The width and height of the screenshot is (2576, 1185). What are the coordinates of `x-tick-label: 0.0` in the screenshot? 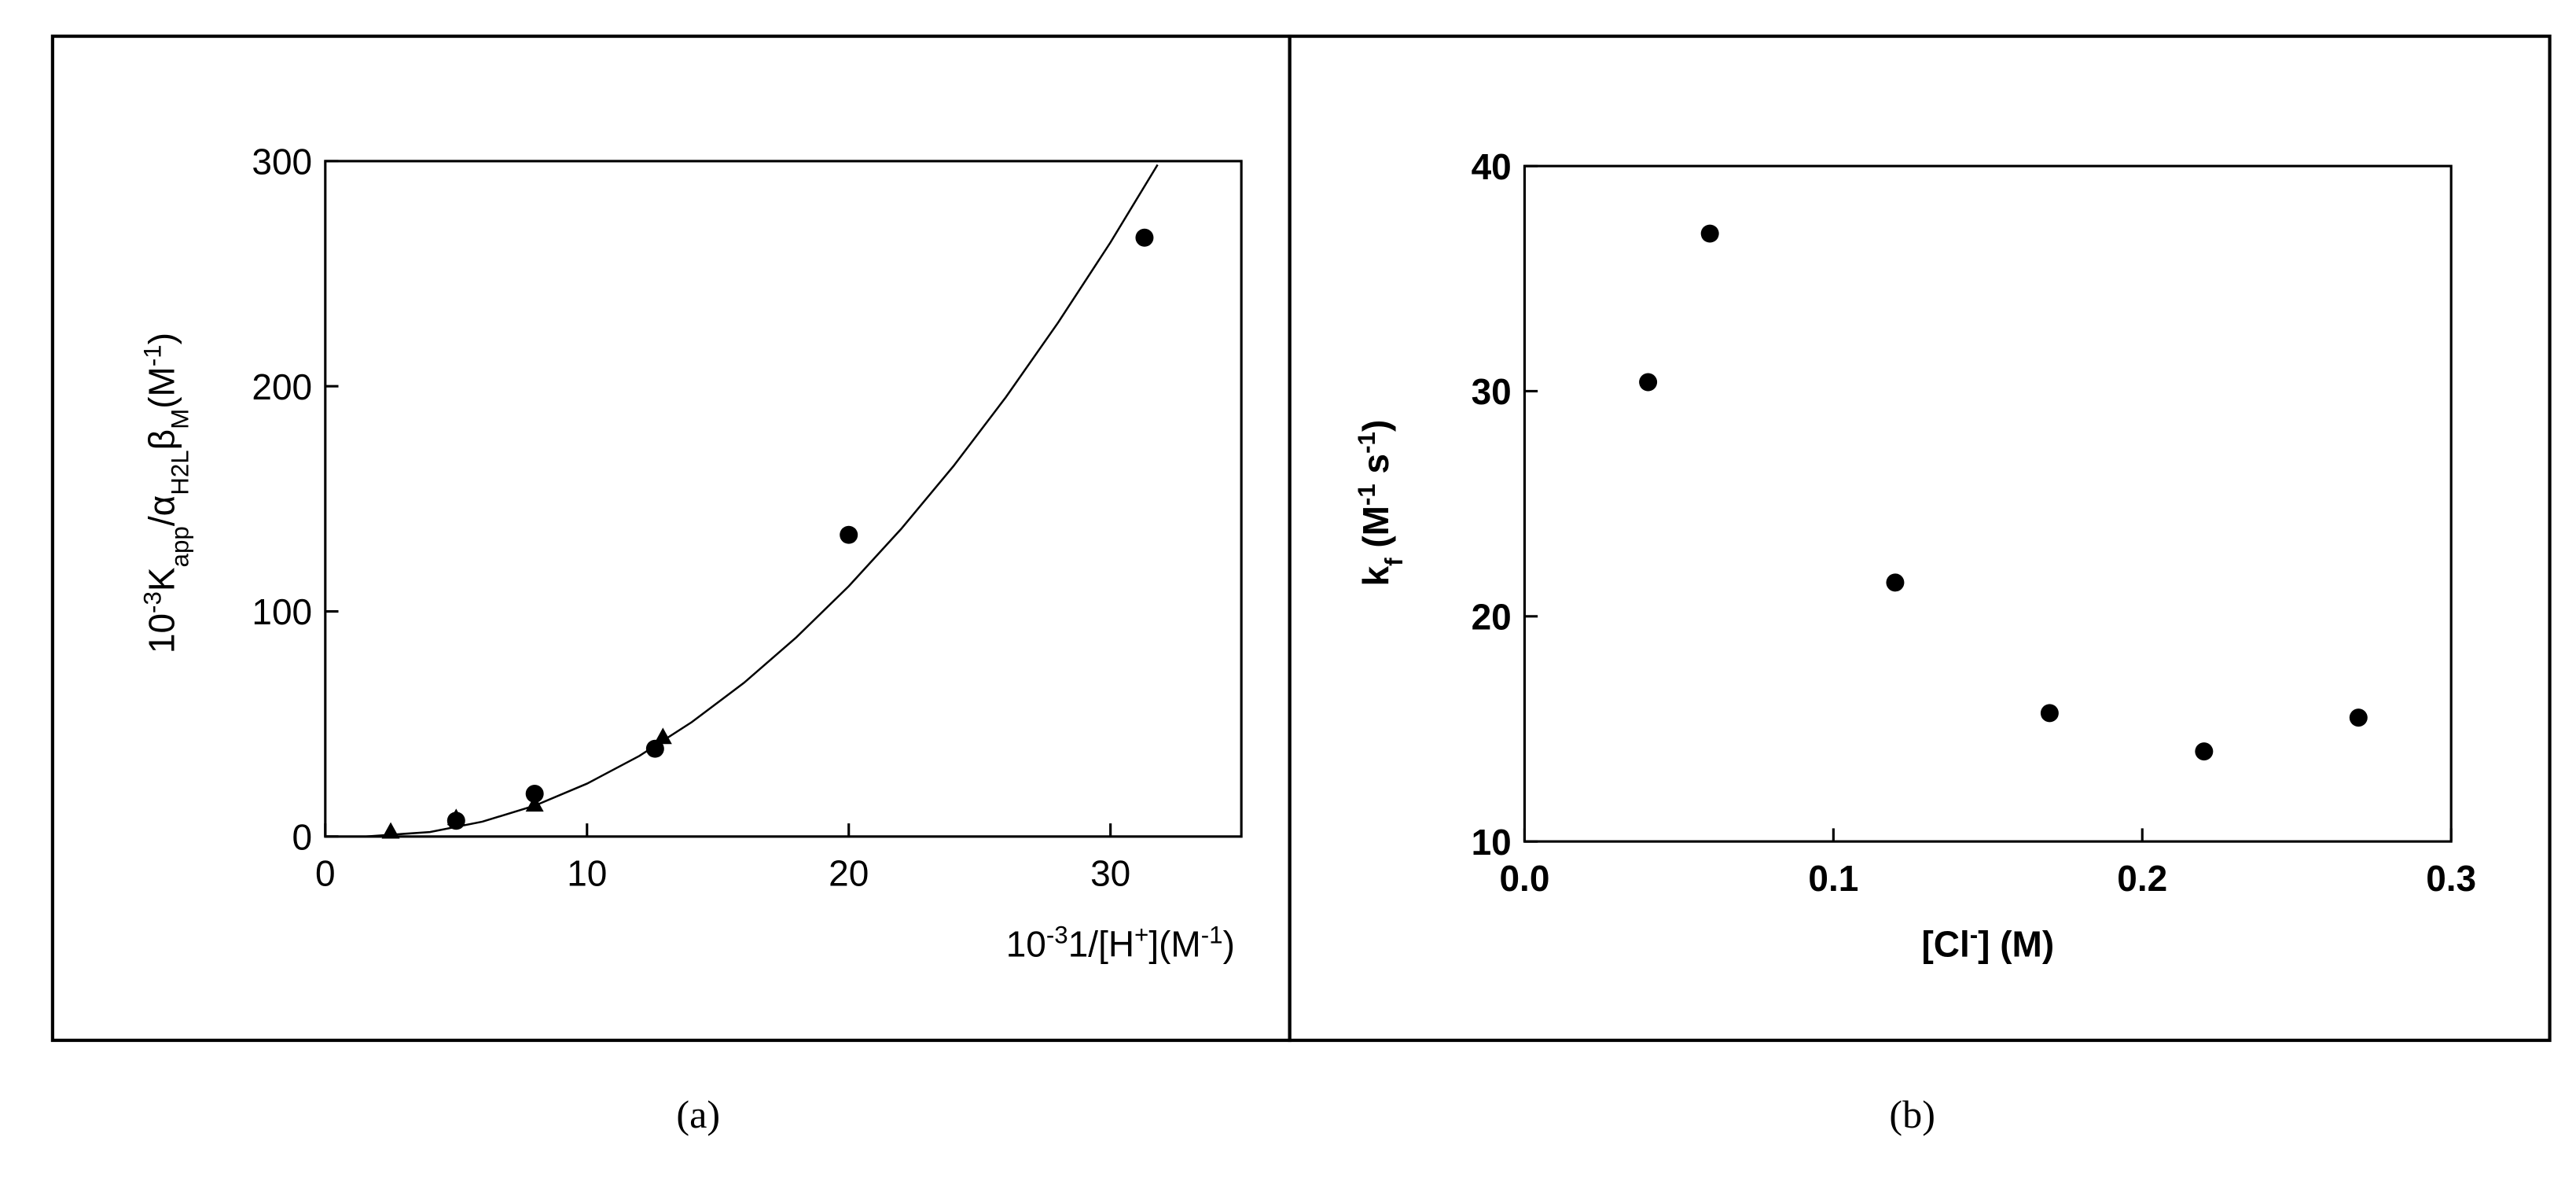 It's located at (1524, 878).